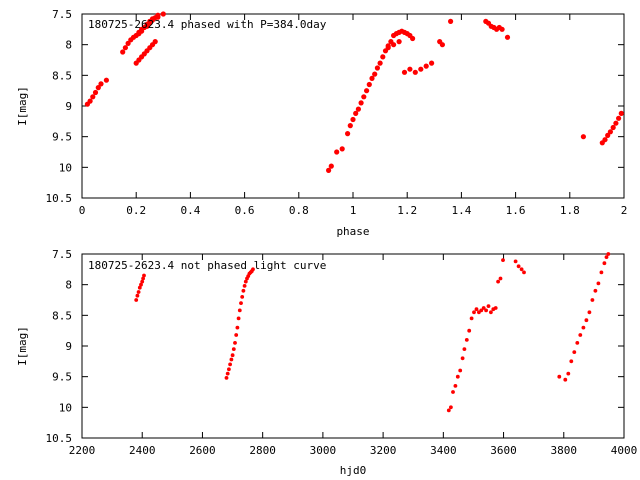 Image resolution: width=640 pixels, height=480 pixels. I want to click on x-tick-label: 3000, so click(323, 450).